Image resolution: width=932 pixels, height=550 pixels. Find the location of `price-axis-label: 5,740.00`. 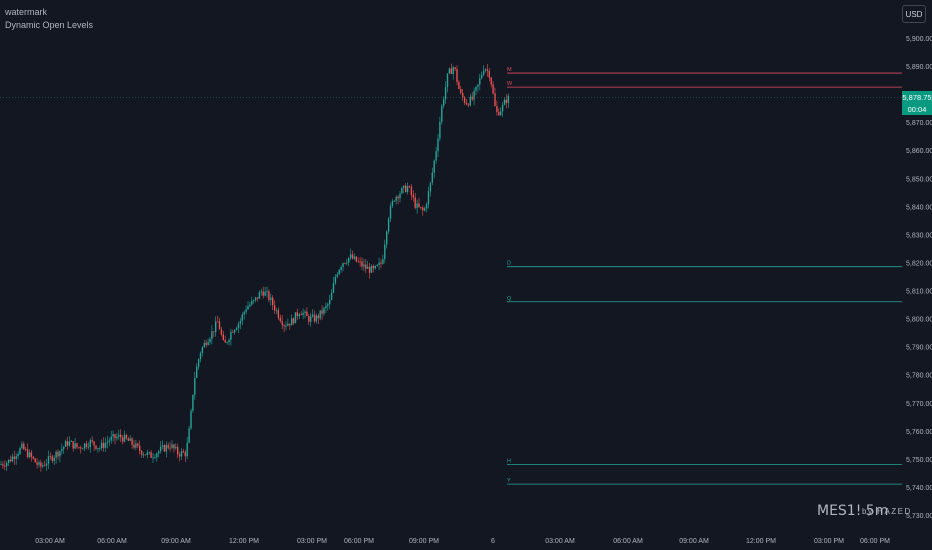

price-axis-label: 5,740.00 is located at coordinates (919, 488).